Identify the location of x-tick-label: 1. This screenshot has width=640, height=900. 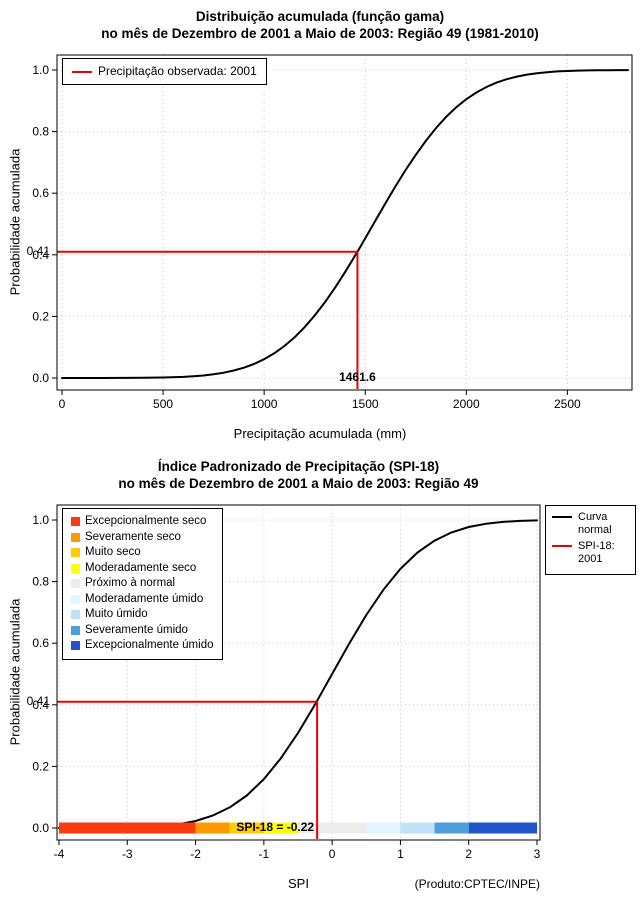
(400, 854).